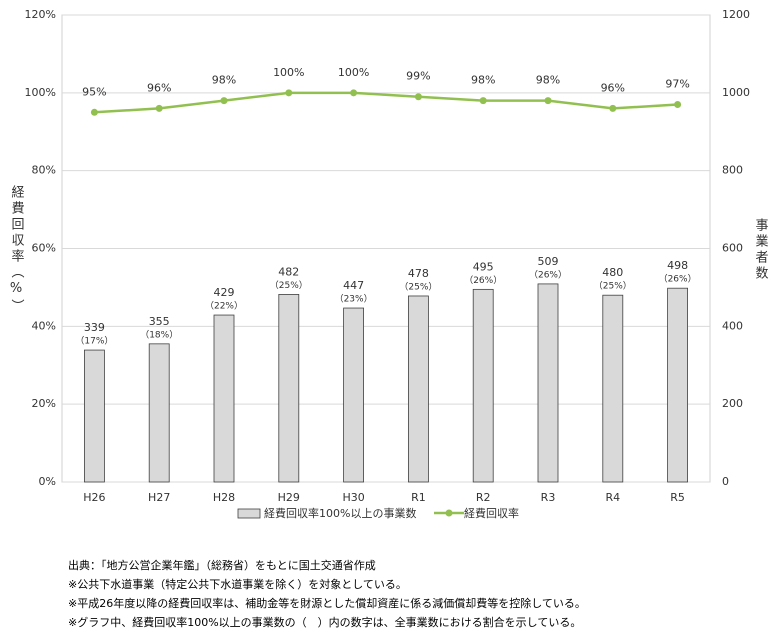 This screenshot has height=638, width=773. Describe the element at coordinates (224, 292) in the screenshot. I see `bar-value-label: 429` at that location.